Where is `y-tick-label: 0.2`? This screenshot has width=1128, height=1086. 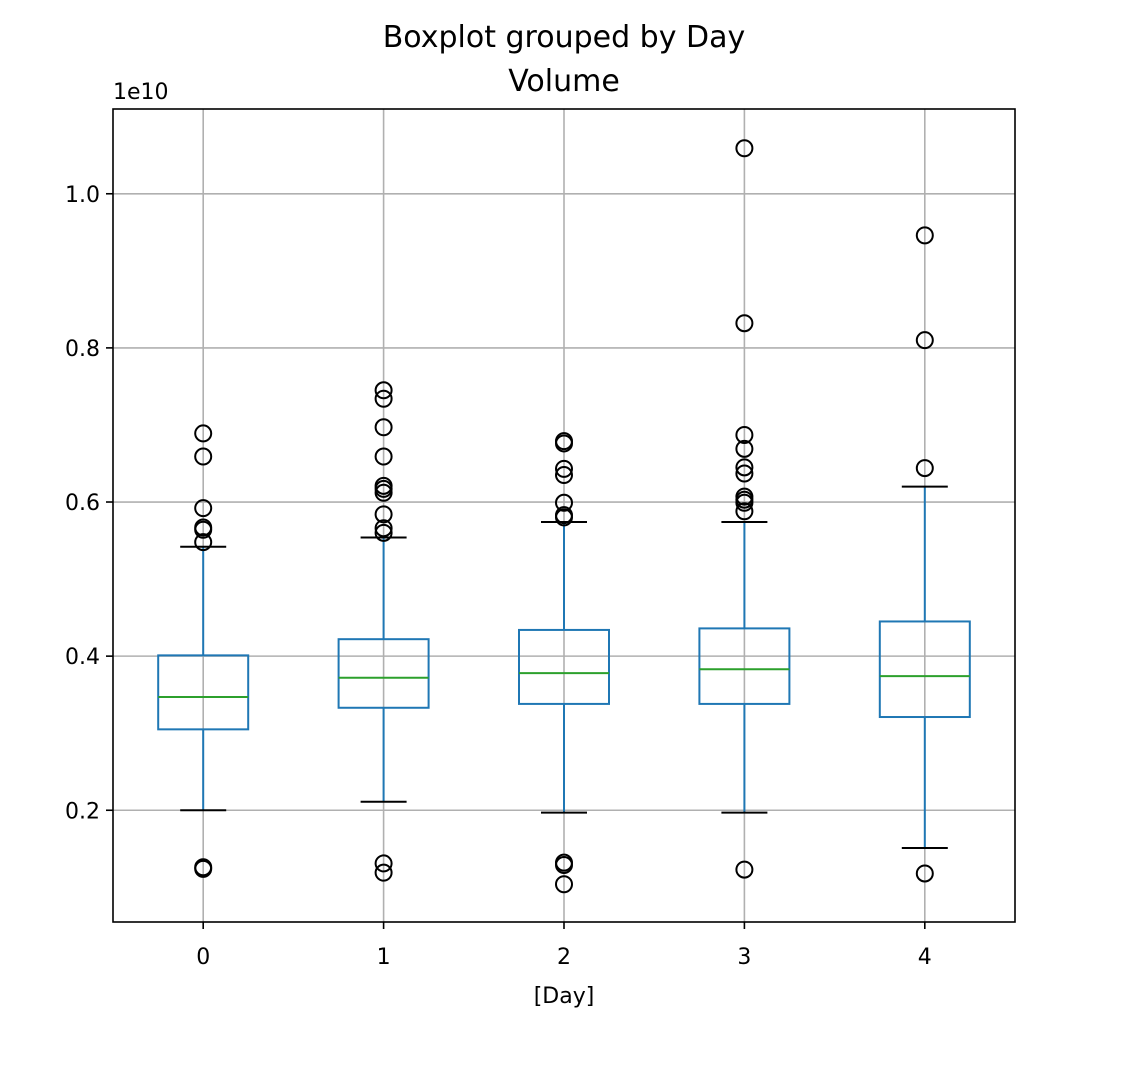 y-tick-label: 0.2 is located at coordinates (82, 811).